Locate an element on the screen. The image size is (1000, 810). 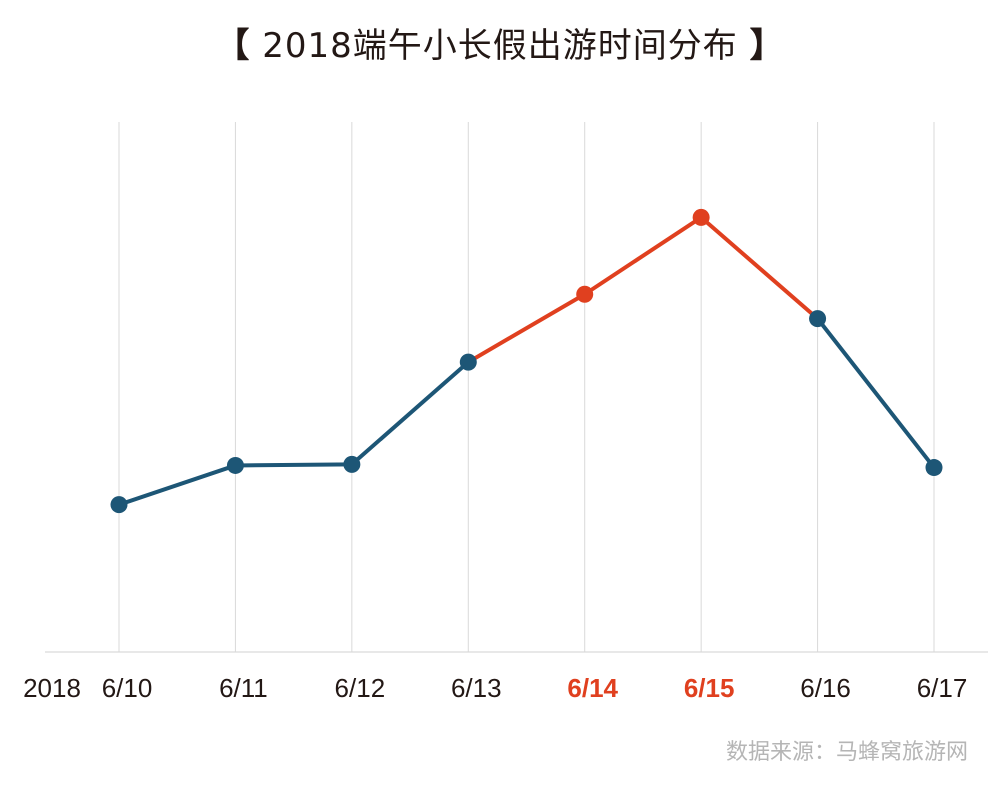
title-open-bracket: 【 is located at coordinates (233, 46).